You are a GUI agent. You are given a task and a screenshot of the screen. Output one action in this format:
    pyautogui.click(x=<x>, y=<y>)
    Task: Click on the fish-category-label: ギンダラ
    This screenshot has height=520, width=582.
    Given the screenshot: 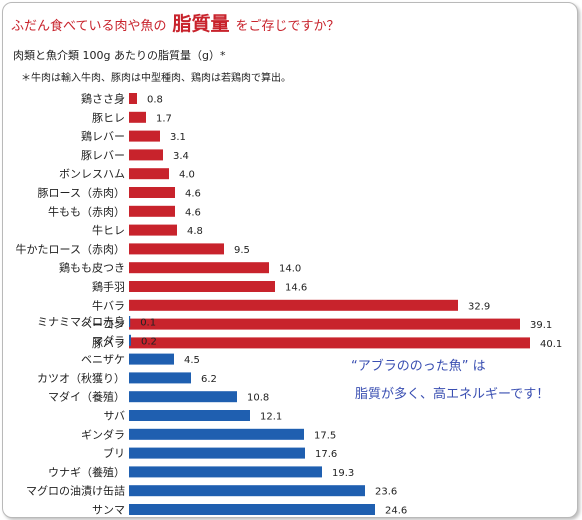 What is the action you would take?
    pyautogui.click(x=103, y=434)
    